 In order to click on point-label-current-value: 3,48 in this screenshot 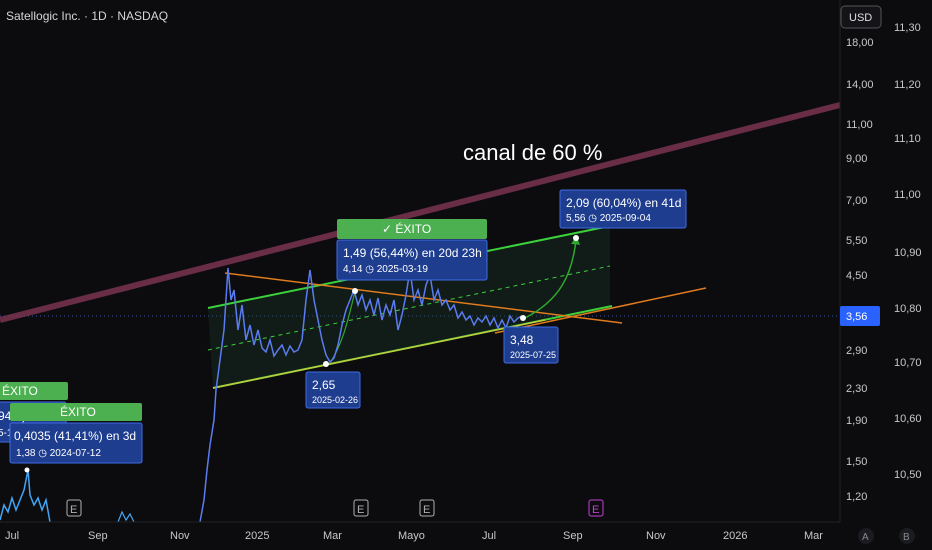, I will do `click(522, 340)`.